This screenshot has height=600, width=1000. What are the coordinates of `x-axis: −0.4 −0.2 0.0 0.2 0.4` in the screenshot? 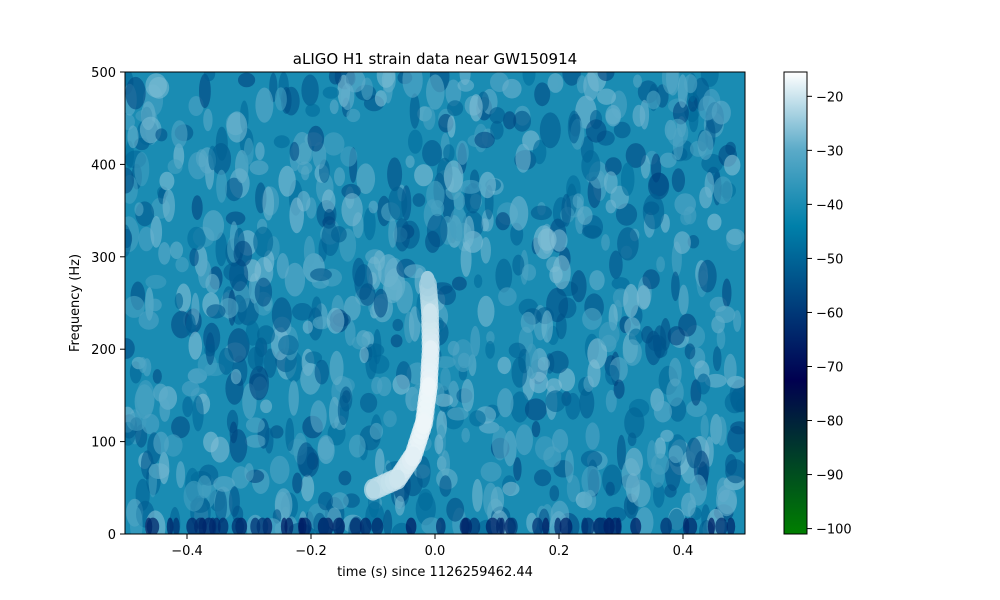 It's located at (432, 546).